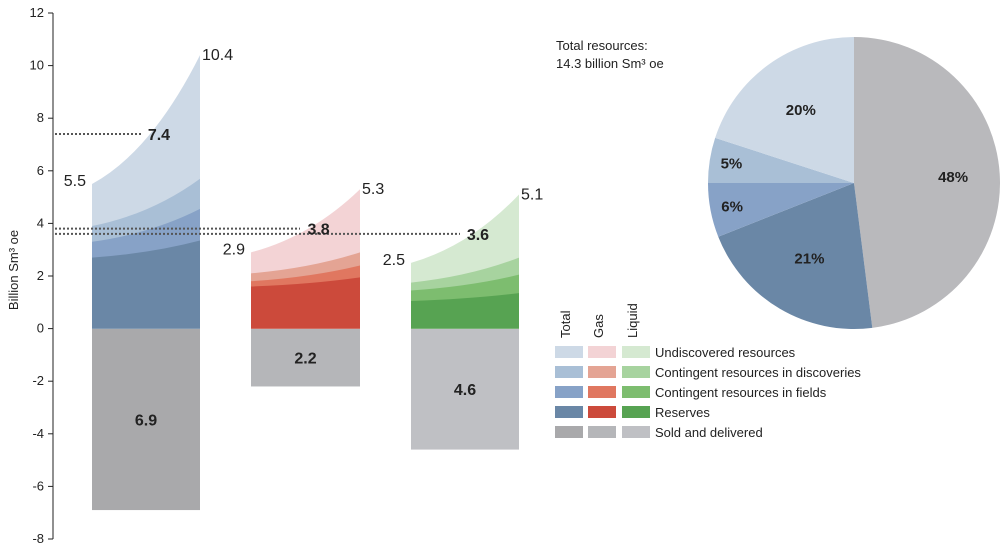 The height and width of the screenshot is (551, 1000). What do you see at coordinates (732, 206) in the screenshot?
I see `pie-slice-label: 6%` at bounding box center [732, 206].